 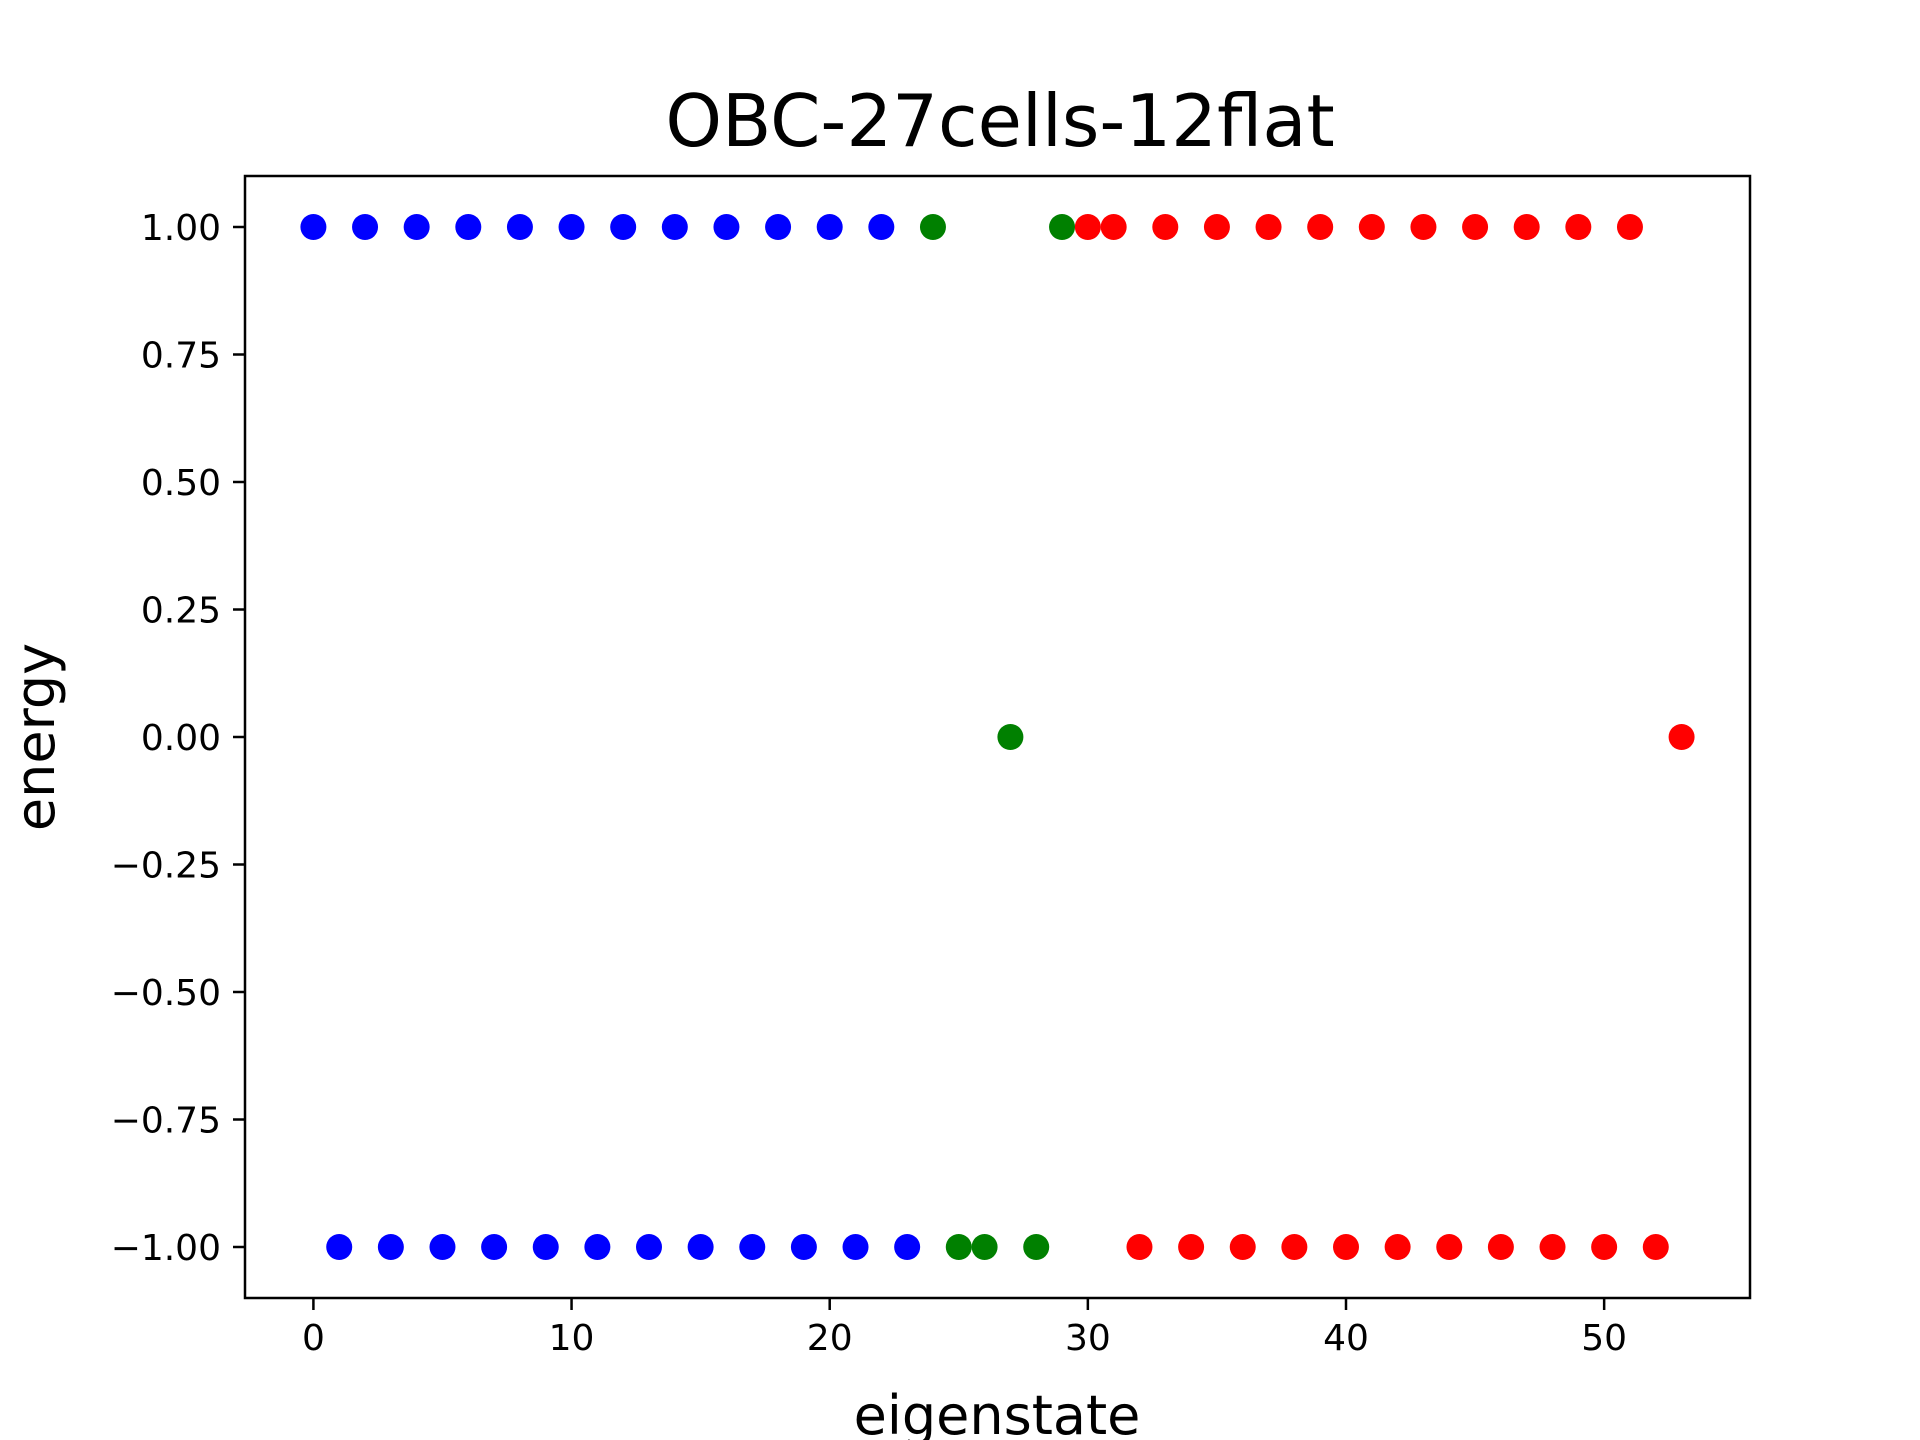 I want to click on x-tick-label: 0, so click(x=313, y=1338).